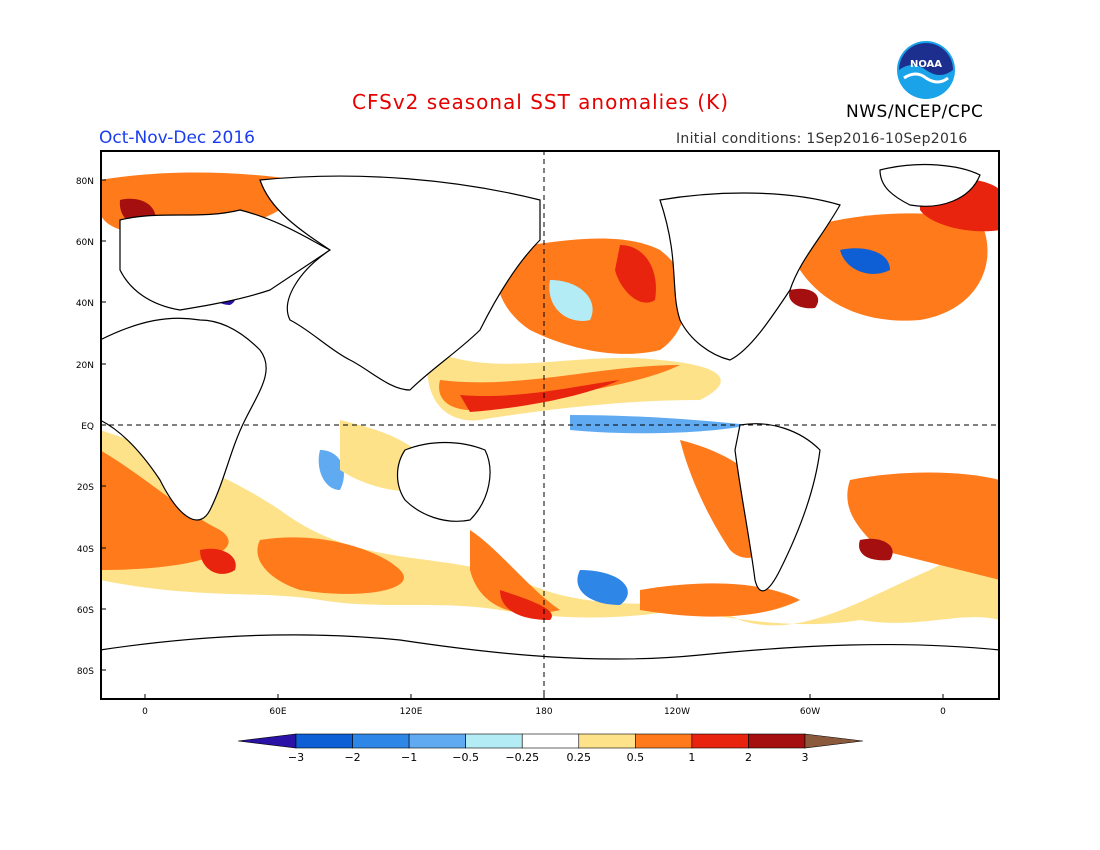 Image resolution: width=1100 pixels, height=850 pixels. Describe the element at coordinates (465, 757) in the screenshot. I see `colorbar-label: −0.5` at that location.